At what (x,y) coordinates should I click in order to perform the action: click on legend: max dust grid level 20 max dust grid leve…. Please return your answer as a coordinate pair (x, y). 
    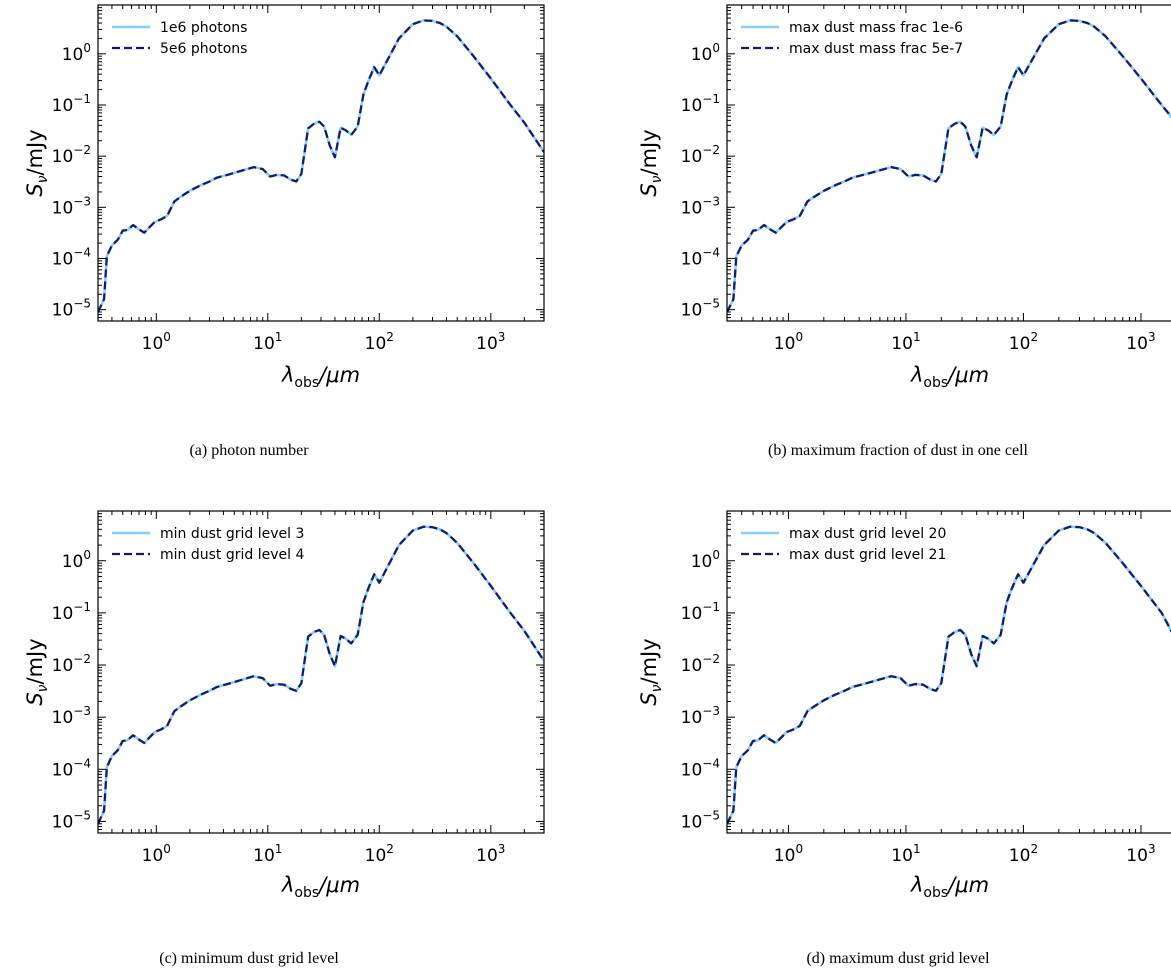
    Looking at the image, I should click on (843, 544).